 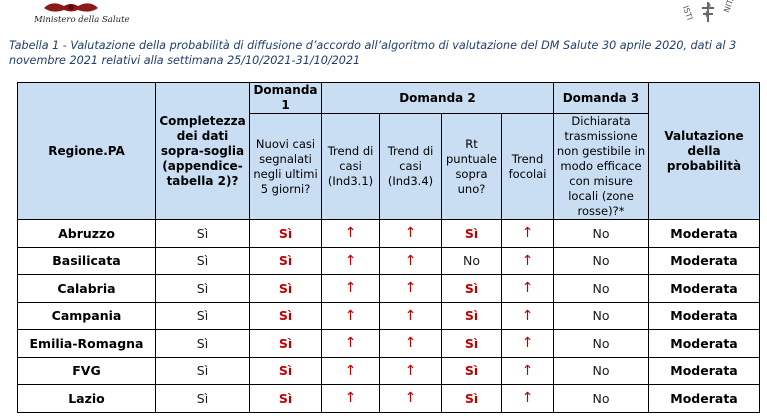 I want to click on ministry-label: Ministero della Salute, so click(x=82, y=20).